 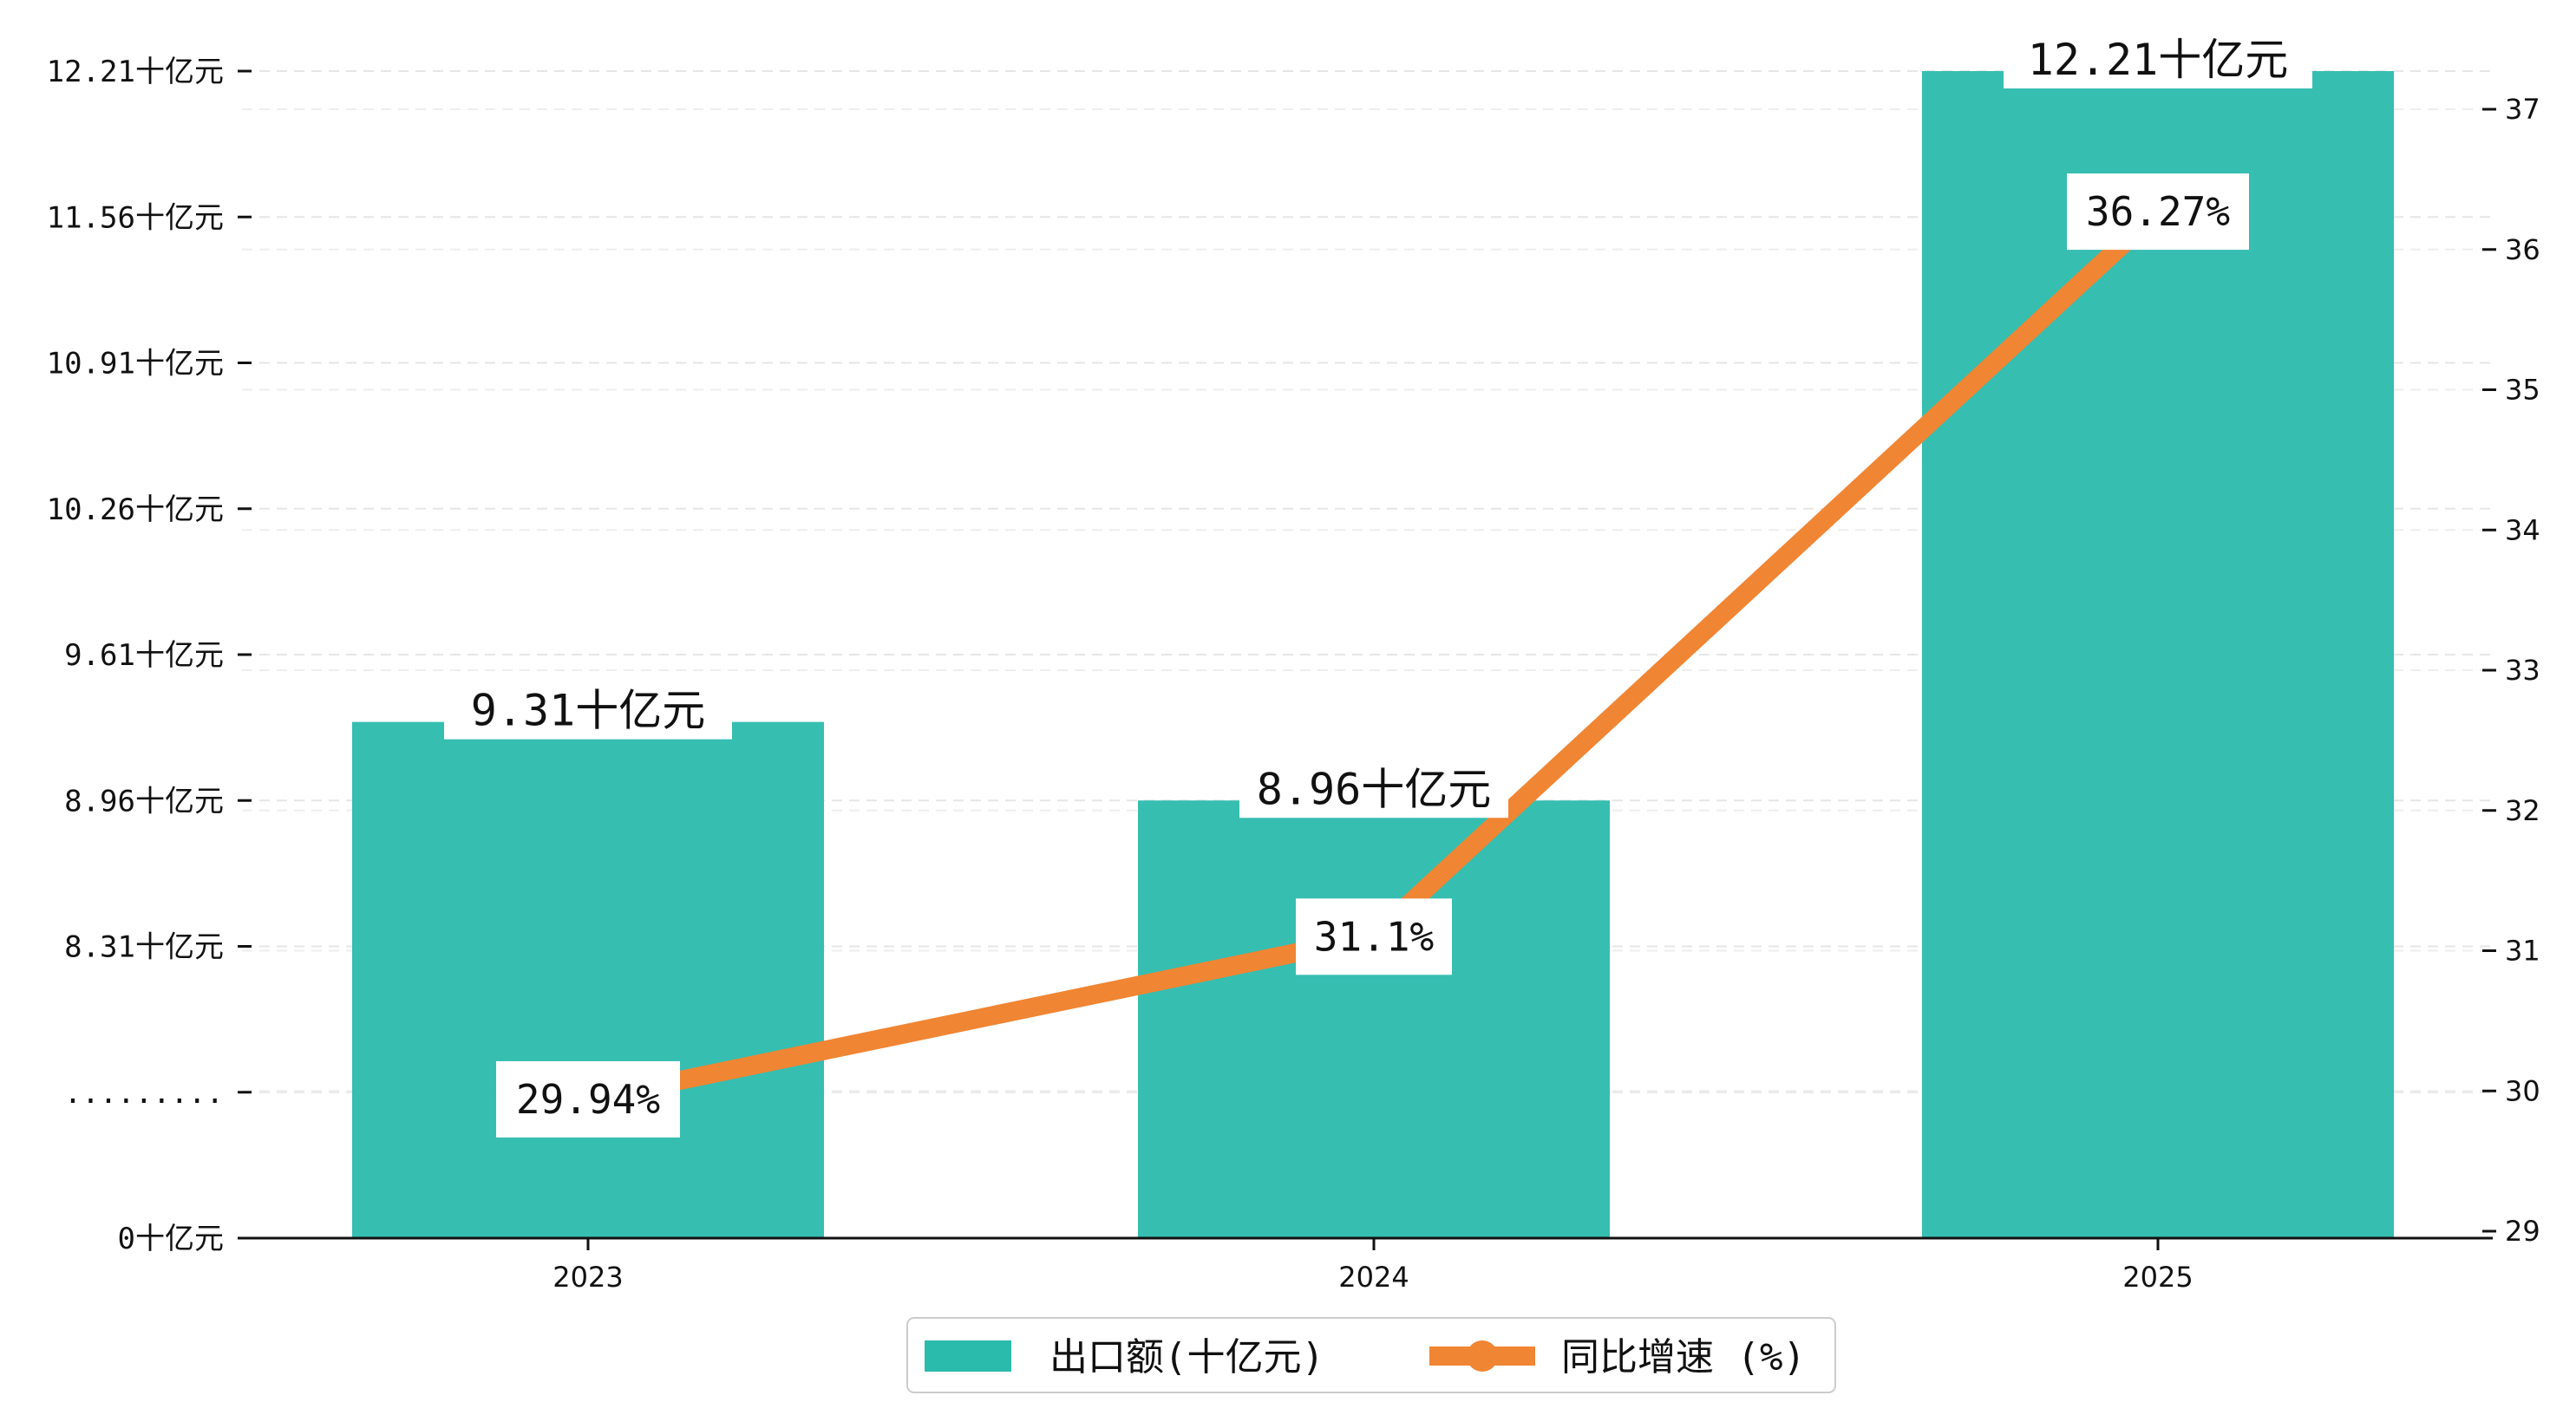 I want to click on x-tick-label: 2024, so click(x=1373, y=1277).